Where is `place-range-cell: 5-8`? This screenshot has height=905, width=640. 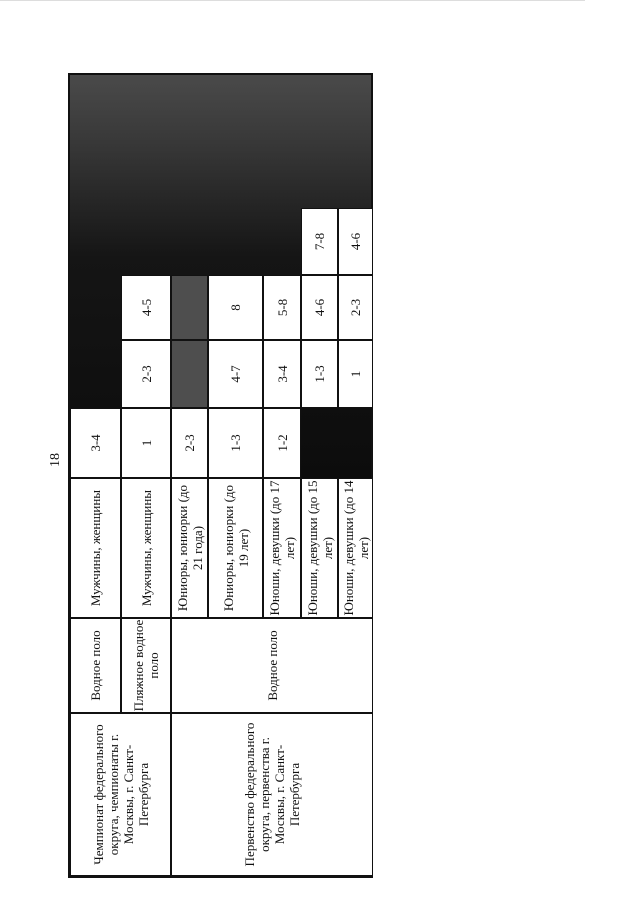 place-range-cell: 5-8 is located at coordinates (282, 307).